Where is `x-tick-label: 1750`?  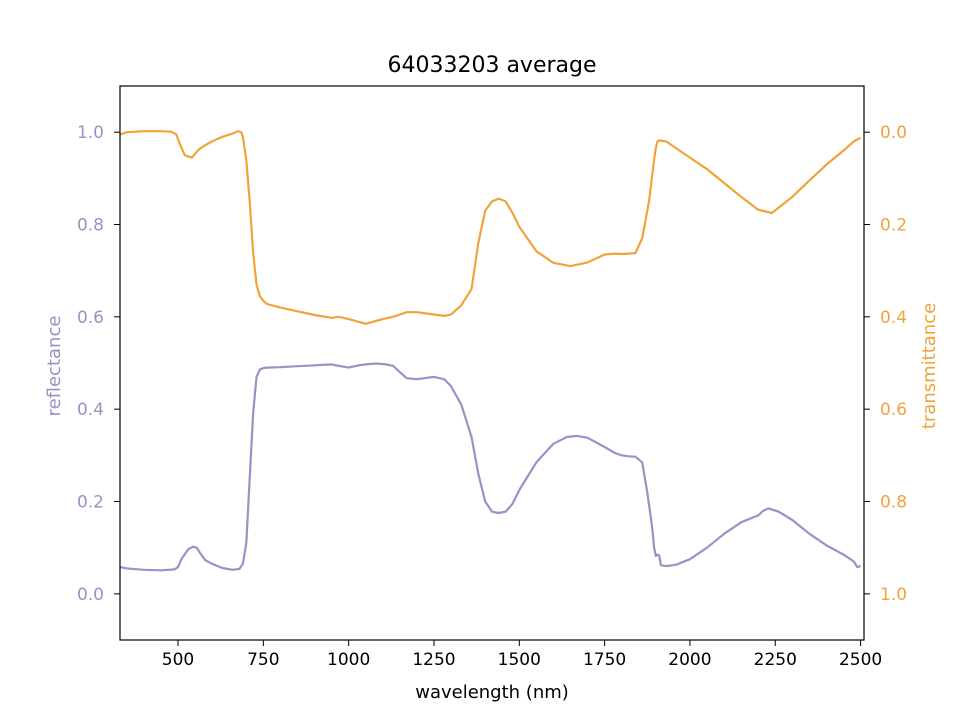 x-tick-label: 1750 is located at coordinates (604, 660).